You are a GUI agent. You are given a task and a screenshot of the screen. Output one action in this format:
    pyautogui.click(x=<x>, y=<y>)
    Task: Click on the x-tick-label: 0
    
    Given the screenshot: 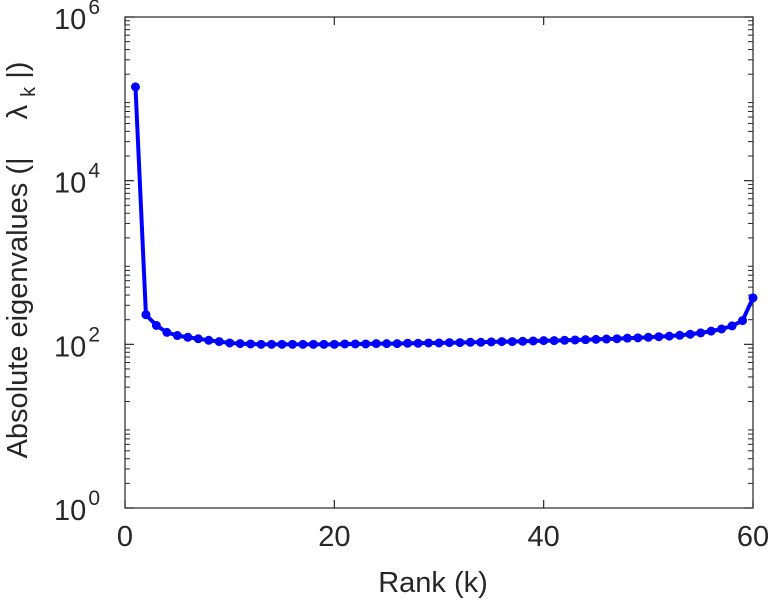 What is the action you would take?
    pyautogui.click(x=125, y=537)
    